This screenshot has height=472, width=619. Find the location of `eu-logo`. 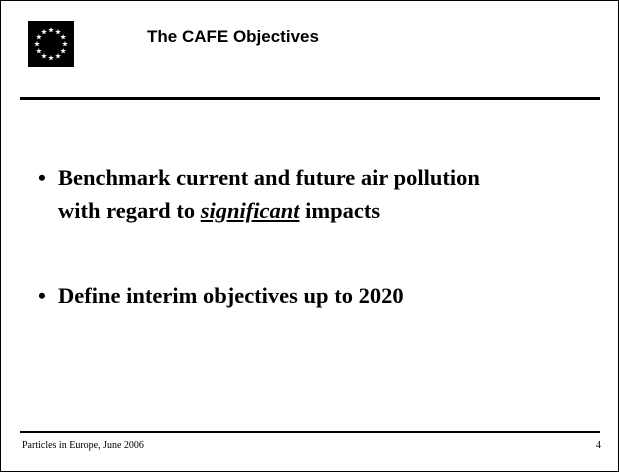

eu-logo is located at coordinates (51, 44).